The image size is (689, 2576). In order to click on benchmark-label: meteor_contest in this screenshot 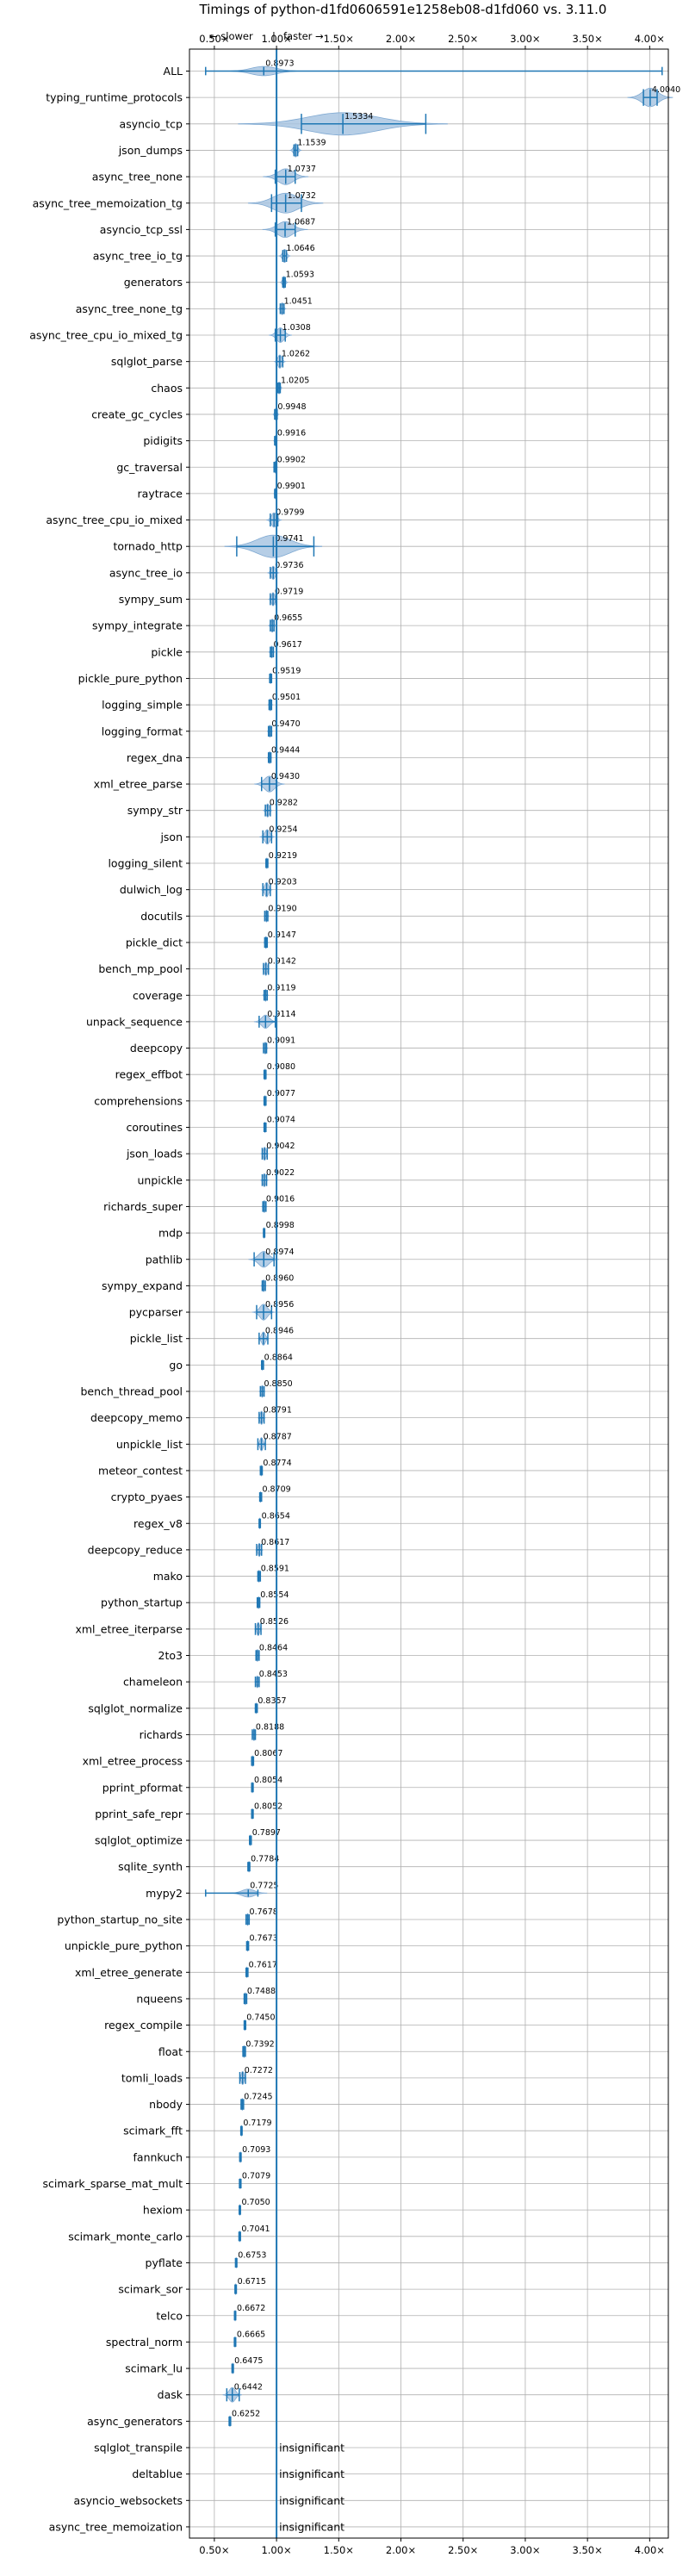, I will do `click(140, 1471)`.